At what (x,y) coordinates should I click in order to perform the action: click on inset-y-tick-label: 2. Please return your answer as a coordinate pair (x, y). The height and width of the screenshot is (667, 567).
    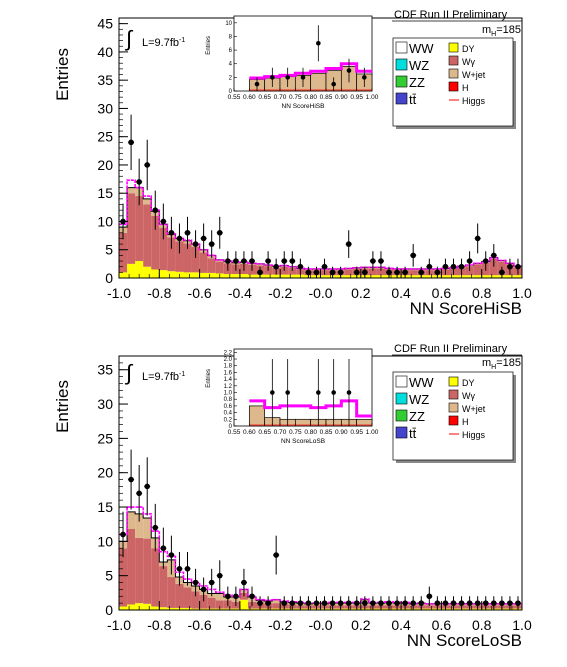
    Looking at the image, I should click on (231, 78).